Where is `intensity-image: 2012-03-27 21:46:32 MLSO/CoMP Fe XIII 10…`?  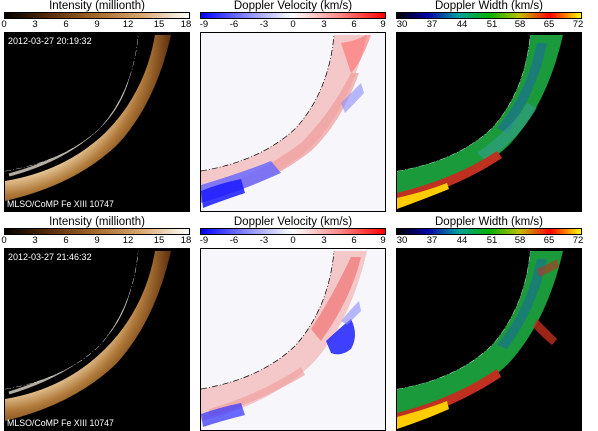 intensity-image: 2012-03-27 21:46:32 MLSO/CoMP Fe XIII 10… is located at coordinates (97, 339).